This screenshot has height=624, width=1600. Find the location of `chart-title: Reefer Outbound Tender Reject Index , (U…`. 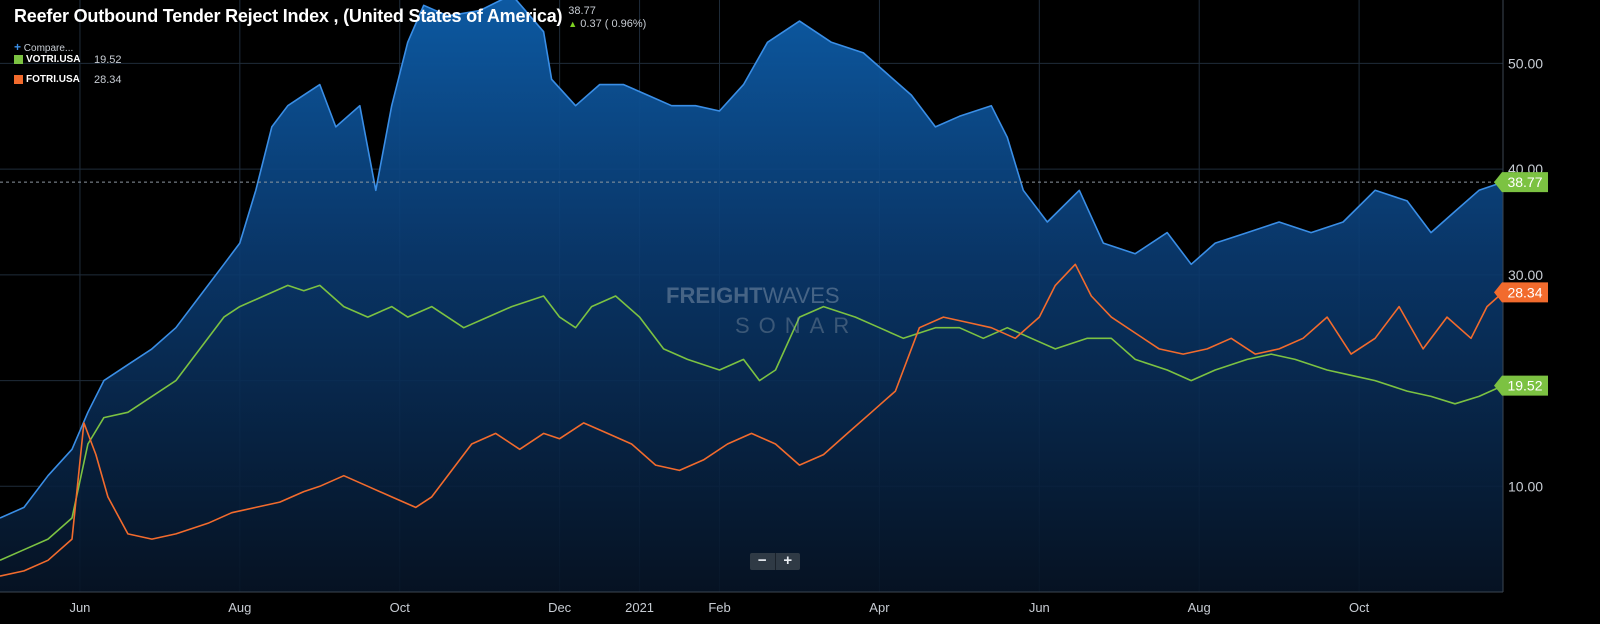

chart-title: Reefer Outbound Tender Reject Index , (U… is located at coordinates (288, 16).